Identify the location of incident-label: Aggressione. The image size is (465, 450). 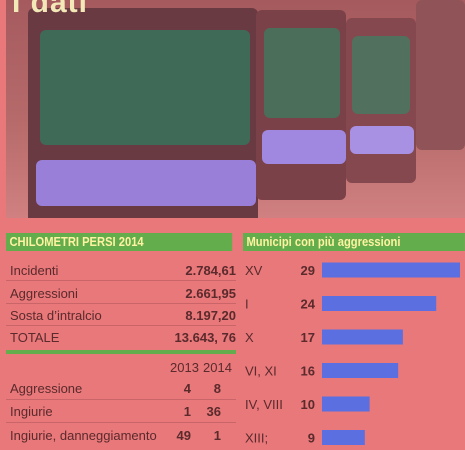
(46, 388).